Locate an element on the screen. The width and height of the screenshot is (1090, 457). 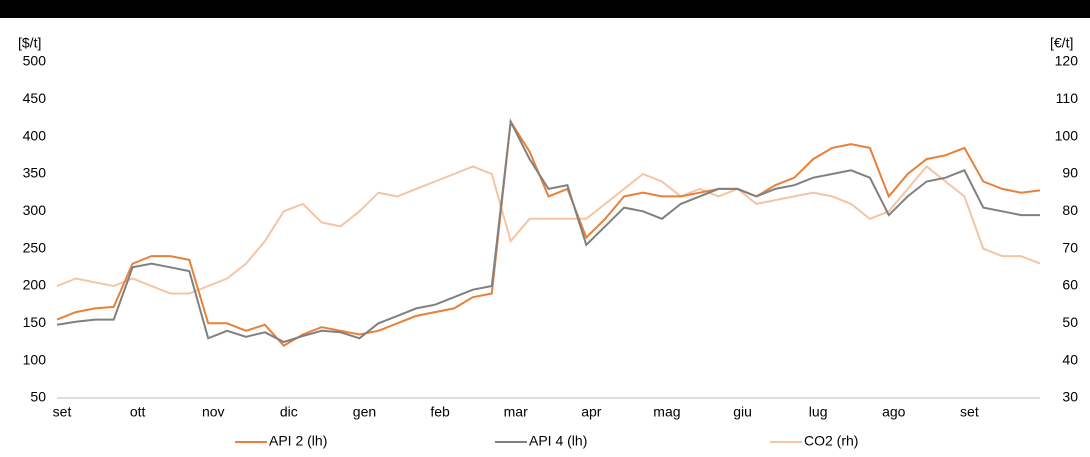
y2-axis-label: [€/t] is located at coordinates (1061, 43).